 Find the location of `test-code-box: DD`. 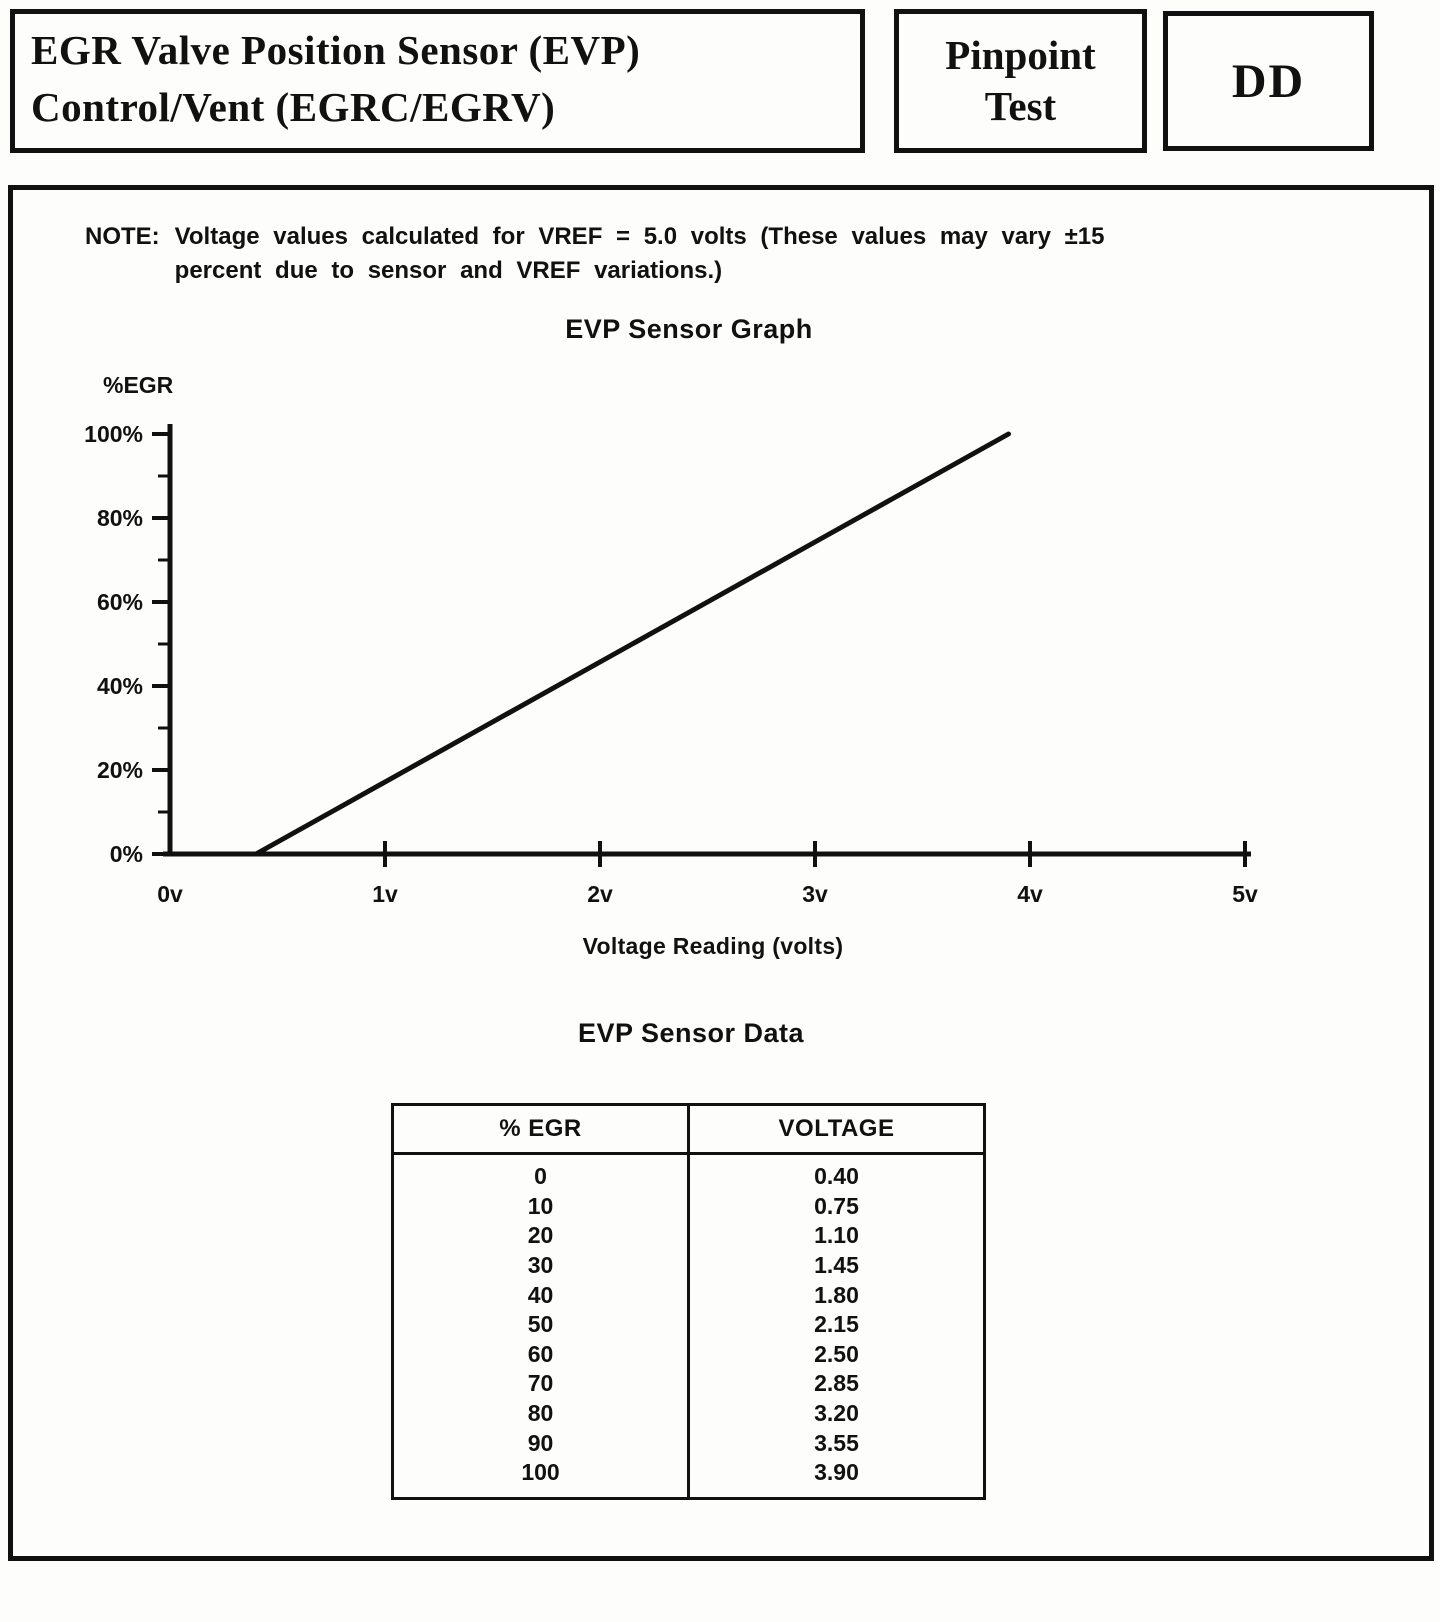

test-code-box: DD is located at coordinates (1268, 81).